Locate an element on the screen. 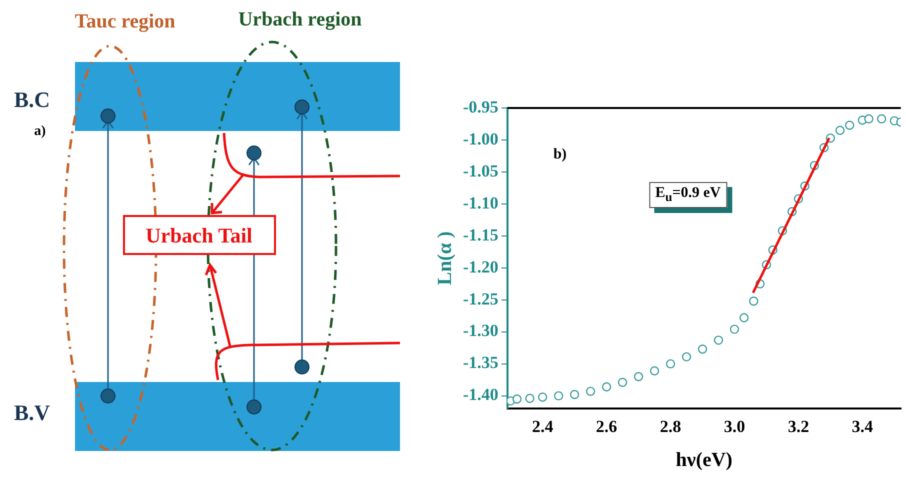 The width and height of the screenshot is (906, 477). y-tick-label: -0.95 is located at coordinates (480, 106).